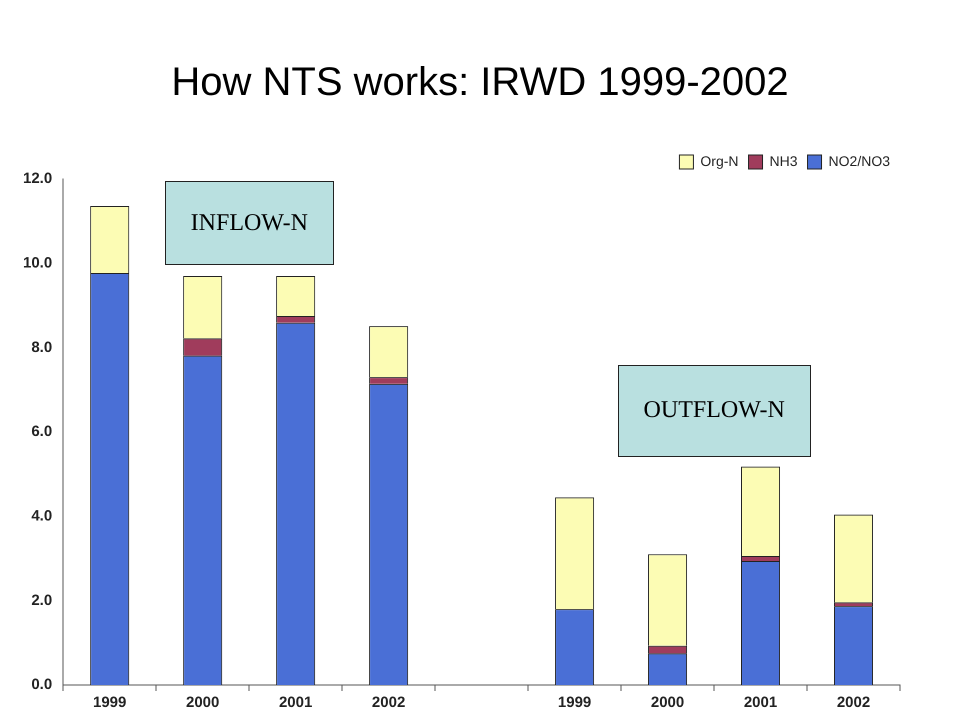 Image resolution: width=960 pixels, height=720 pixels. Describe the element at coordinates (714, 411) in the screenshot. I see `text-box: OUTFLOW-N` at that location.